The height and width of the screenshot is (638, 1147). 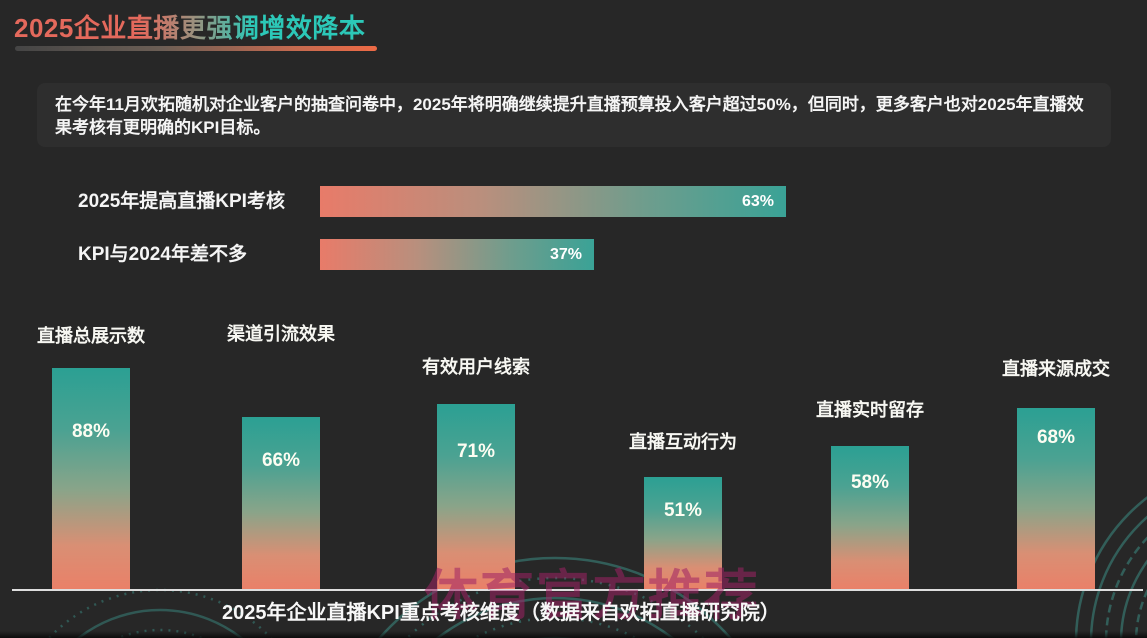 What do you see at coordinates (757, 201) in the screenshot?
I see `hbar-value-label: 63%` at bounding box center [757, 201].